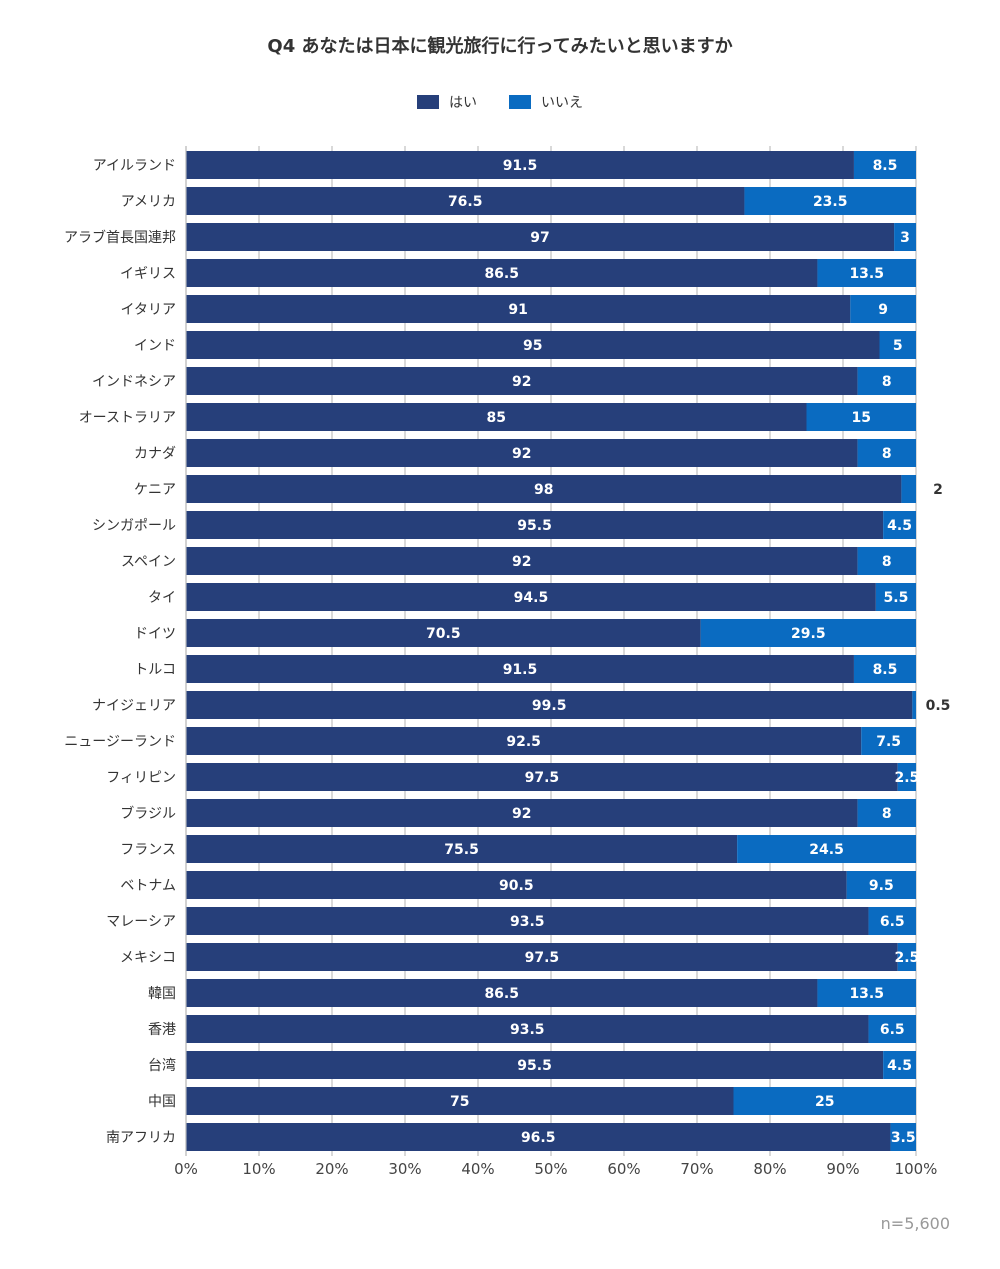 This screenshot has width=1000, height=1269. What do you see at coordinates (842, 1169) in the screenshot?
I see `x-tick-label: 90%` at bounding box center [842, 1169].